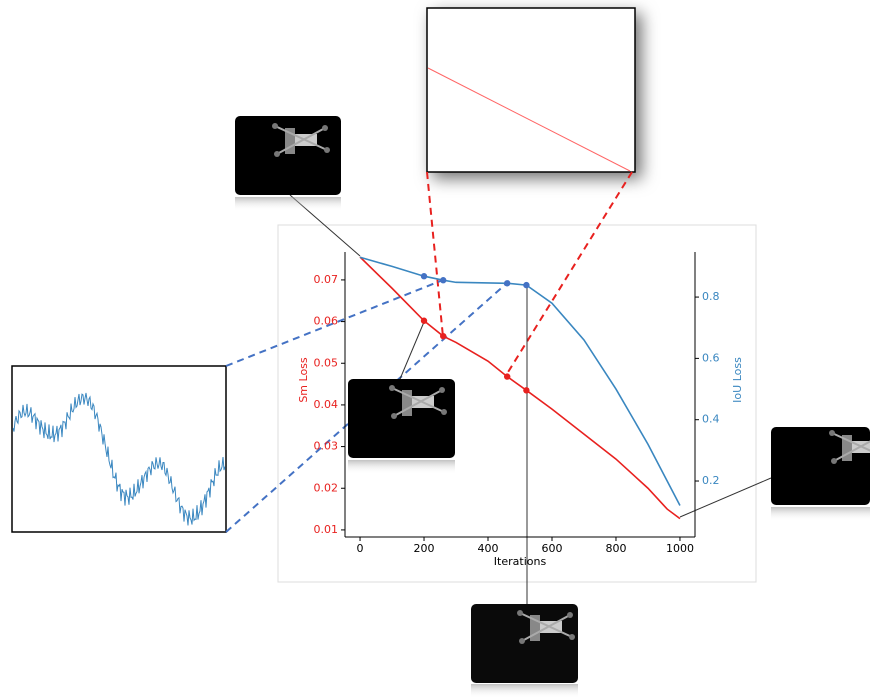  What do you see at coordinates (303, 380) in the screenshot?
I see `y-axis-label: Sm Loss` at bounding box center [303, 380].